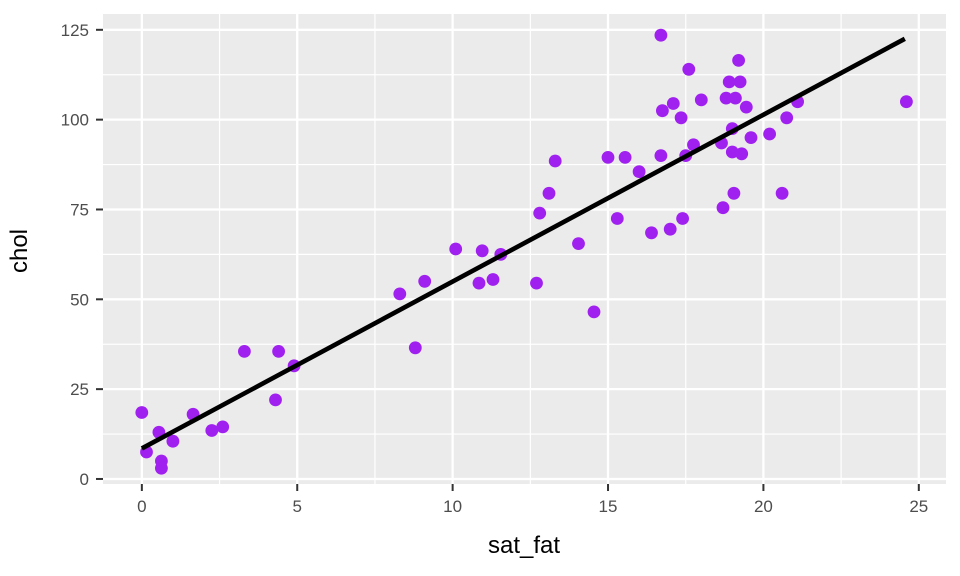 The width and height of the screenshot is (960, 576). What do you see at coordinates (452, 506) in the screenshot?
I see `x-tick-label: 10` at bounding box center [452, 506].